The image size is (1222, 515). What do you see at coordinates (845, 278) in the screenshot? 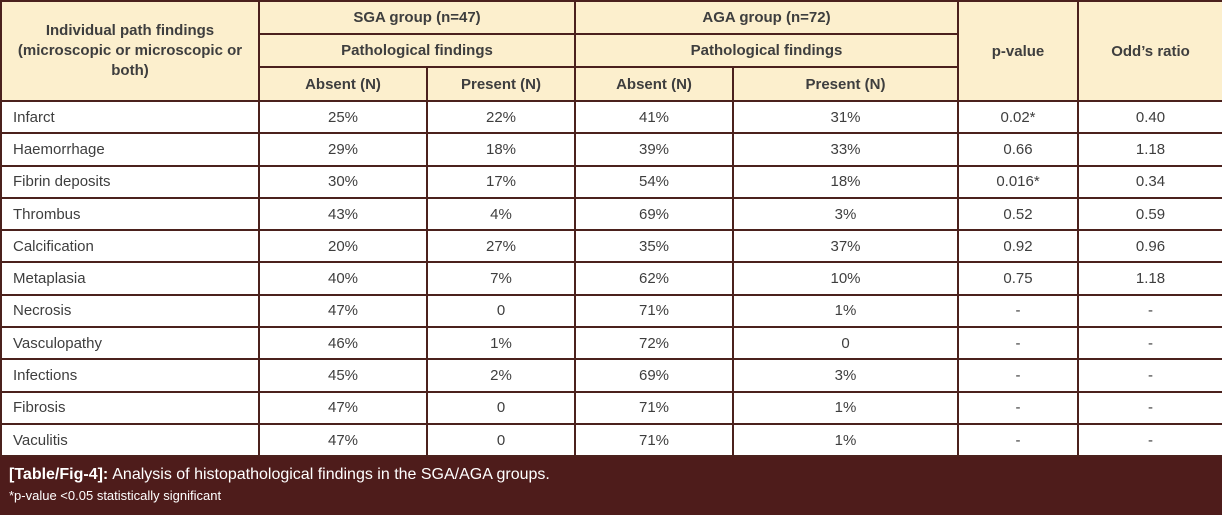
I see `value-cell: 10%` at bounding box center [845, 278].